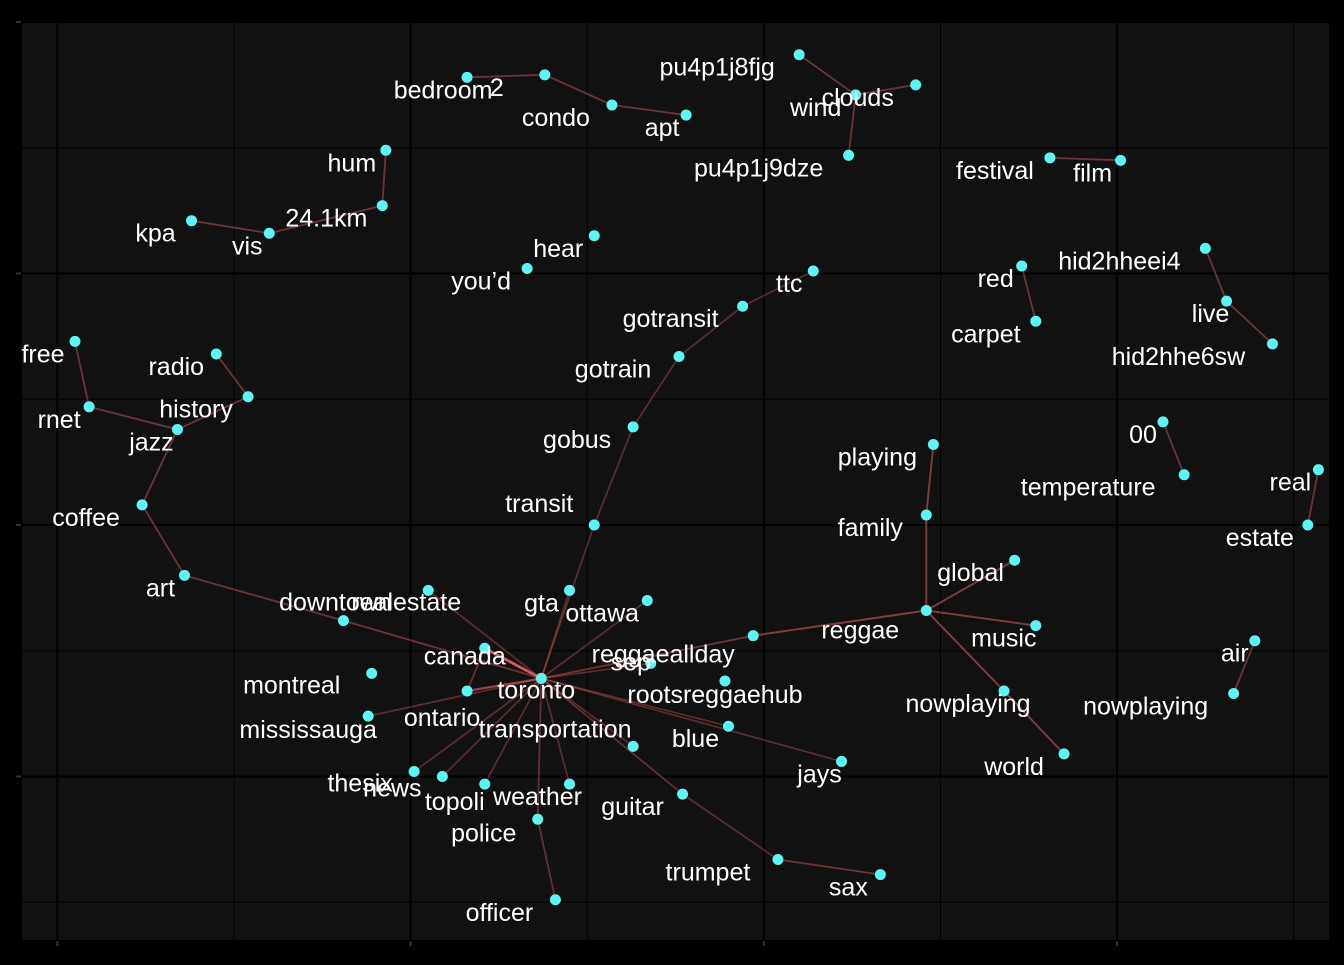 Image resolution: width=1344 pixels, height=965 pixels. Describe the element at coordinates (467, 77) in the screenshot. I see `node-point-bedroom` at that location.